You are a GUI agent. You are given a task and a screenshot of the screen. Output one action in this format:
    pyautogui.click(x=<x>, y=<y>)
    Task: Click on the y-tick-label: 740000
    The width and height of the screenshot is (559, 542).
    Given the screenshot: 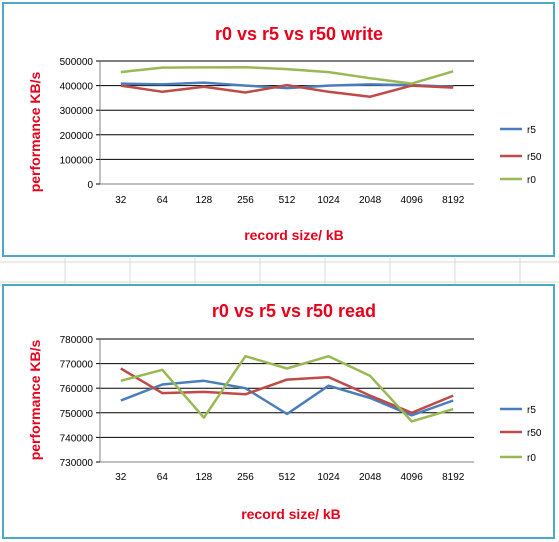 What is the action you would take?
    pyautogui.click(x=77, y=438)
    